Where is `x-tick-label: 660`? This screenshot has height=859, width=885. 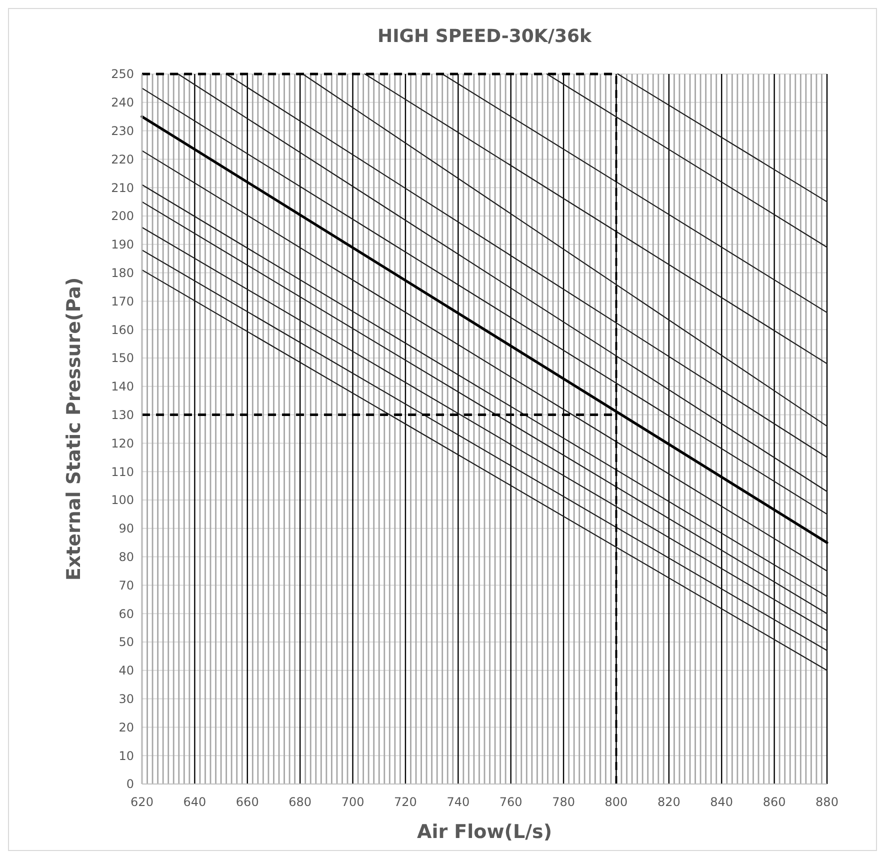
x-tick-label: 660 is located at coordinates (247, 802).